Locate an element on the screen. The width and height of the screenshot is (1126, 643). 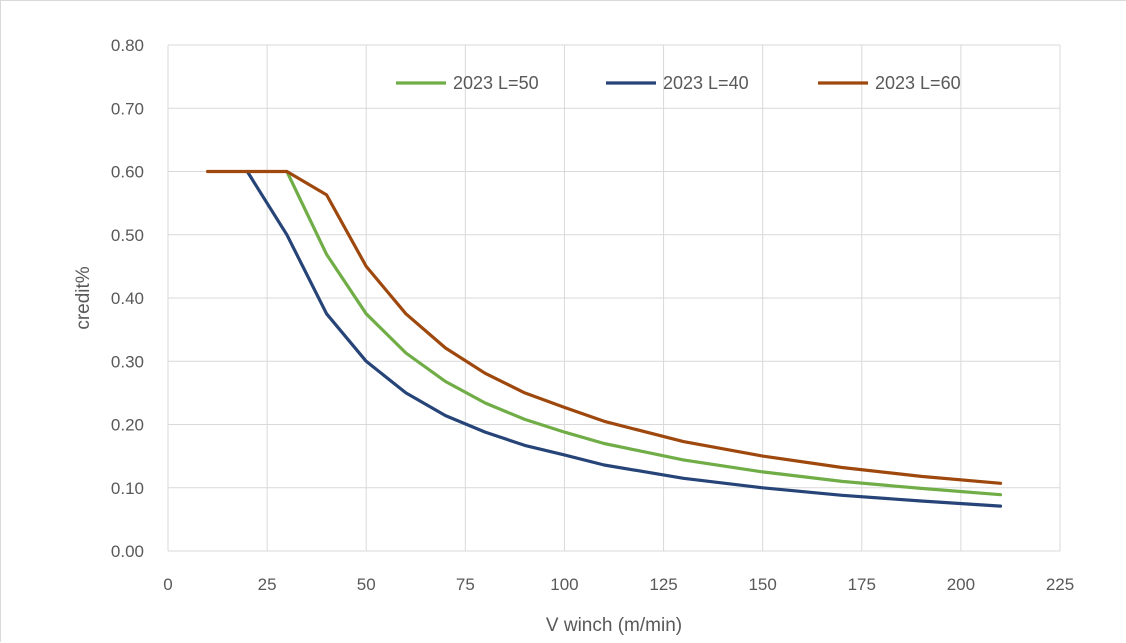
y-tick-label: 0.70 is located at coordinates (127, 108).